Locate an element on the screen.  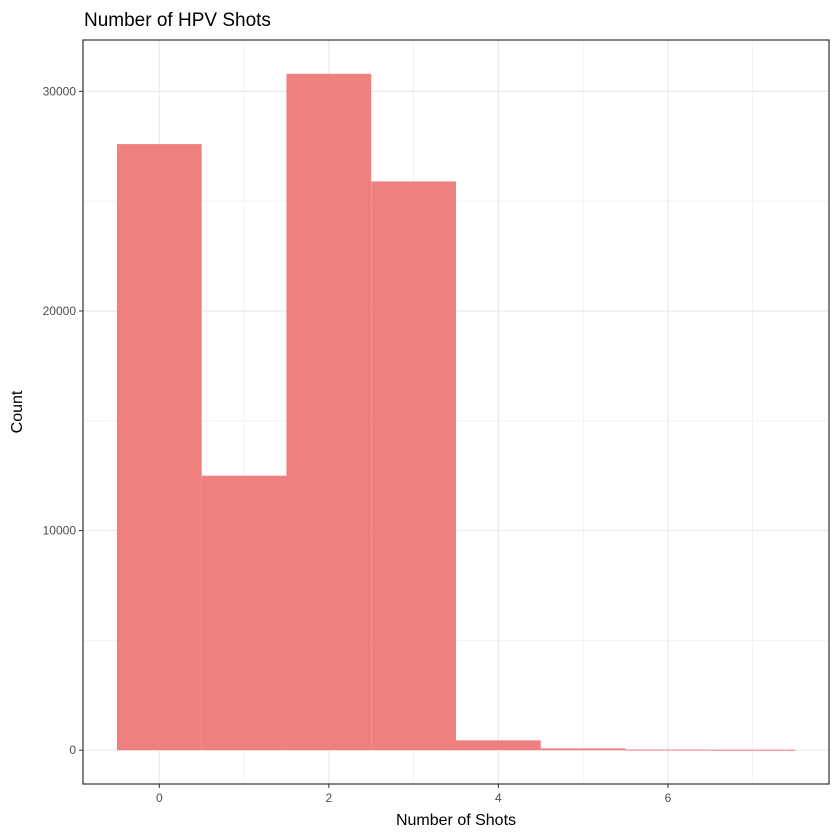
y-axis-ticks: 0 10000 20000 30000 is located at coordinates (63, 420).